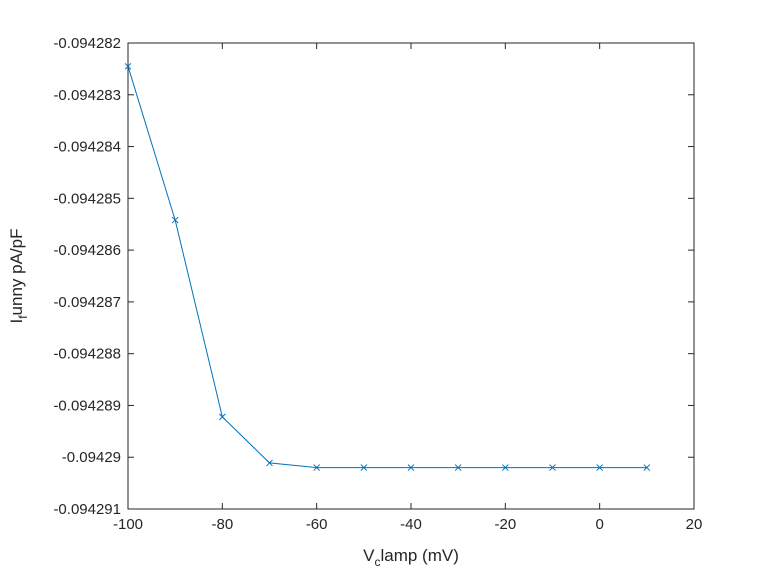 The image size is (768, 576). What do you see at coordinates (91, 457) in the screenshot?
I see `y-tick-label: -0.09429` at bounding box center [91, 457].